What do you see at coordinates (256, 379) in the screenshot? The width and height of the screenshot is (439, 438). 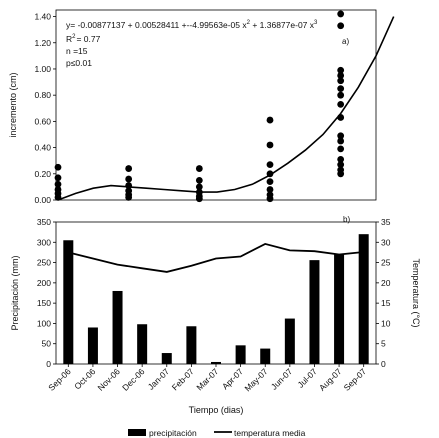 I see `x-tick-label: May-07` at bounding box center [256, 379].